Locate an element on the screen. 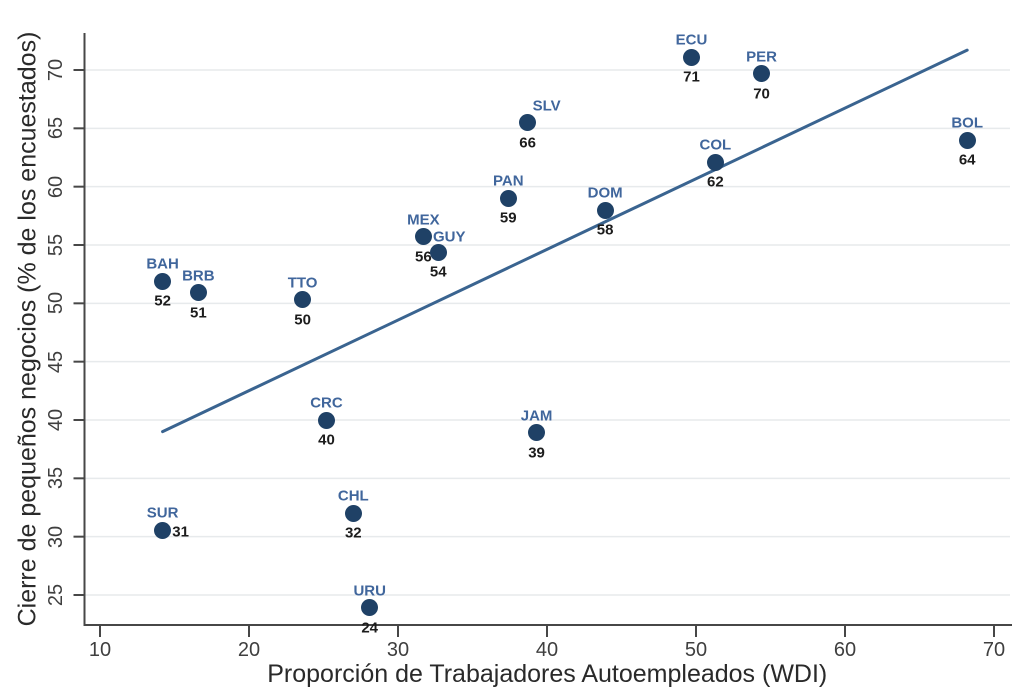 Image resolution: width=1024 pixels, height=700 pixels. country-code-label-COL: COL is located at coordinates (715, 145).